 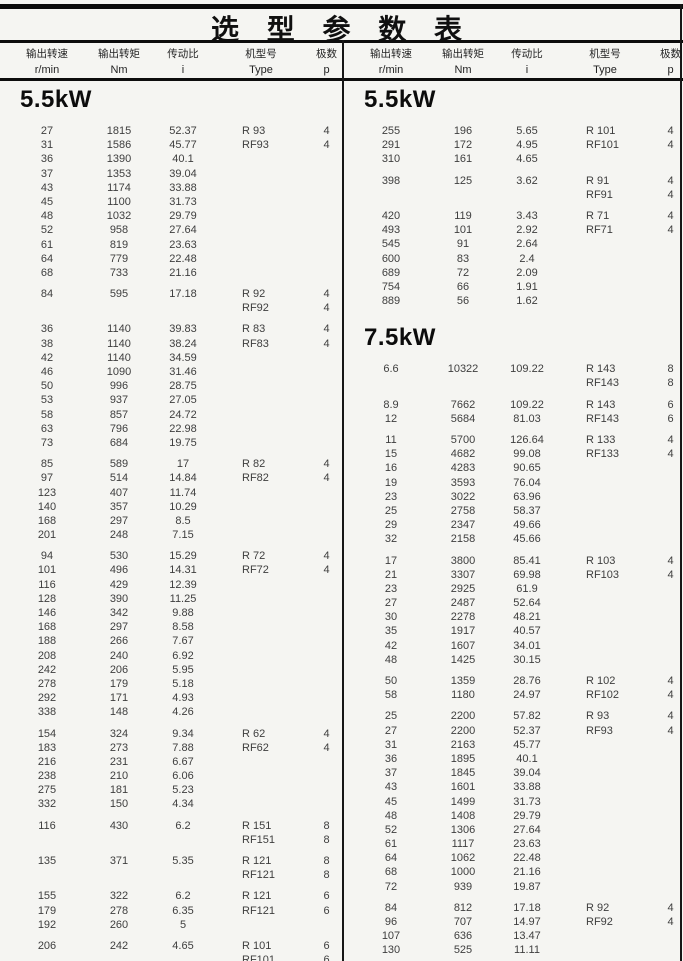 What do you see at coordinates (463, 131) in the screenshot?
I see `cell-output-torque: 196` at bounding box center [463, 131].